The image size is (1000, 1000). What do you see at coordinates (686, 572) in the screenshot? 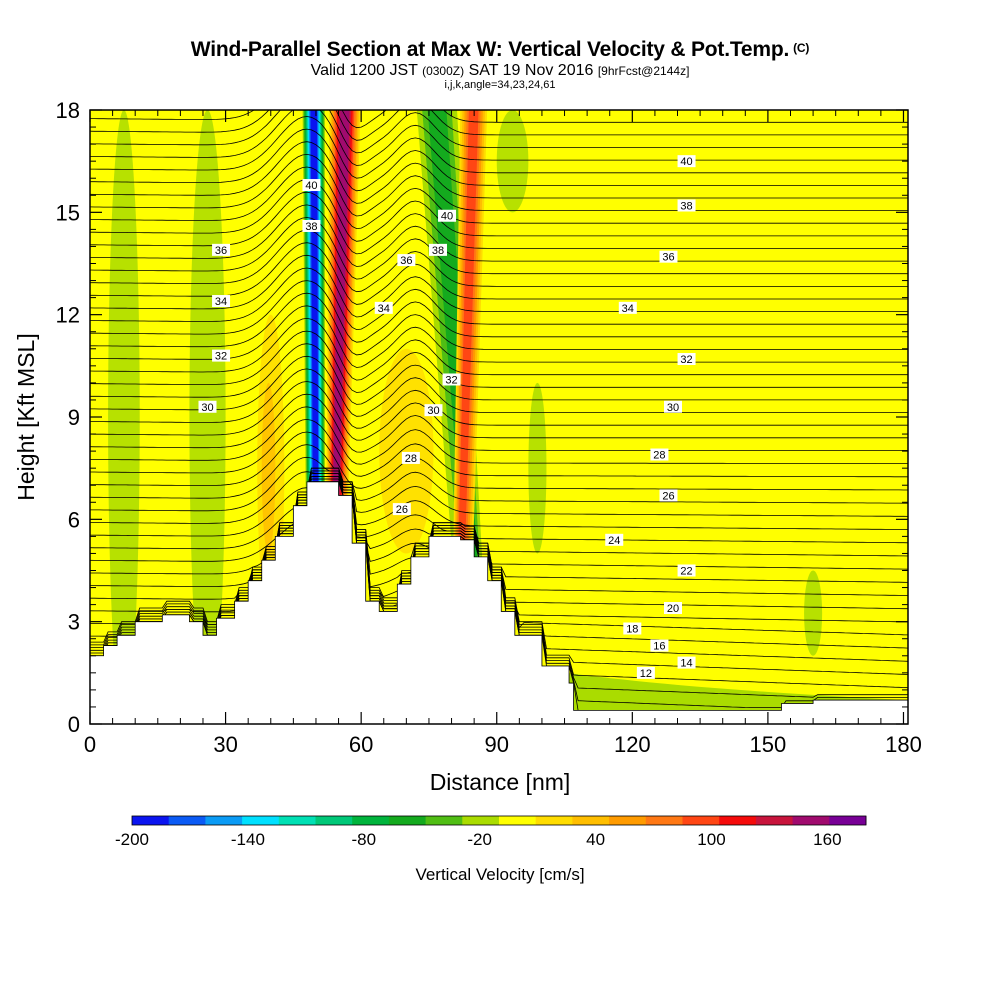
I see `isentrope-label-9: 22` at bounding box center [686, 572].